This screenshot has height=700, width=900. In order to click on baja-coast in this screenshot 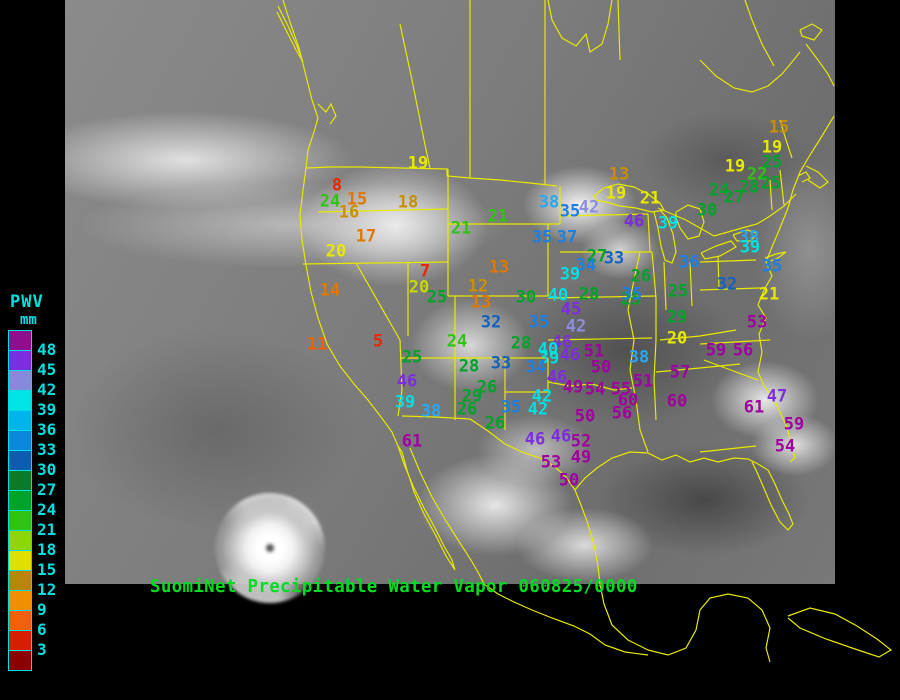, I will do `click(426, 508)`.